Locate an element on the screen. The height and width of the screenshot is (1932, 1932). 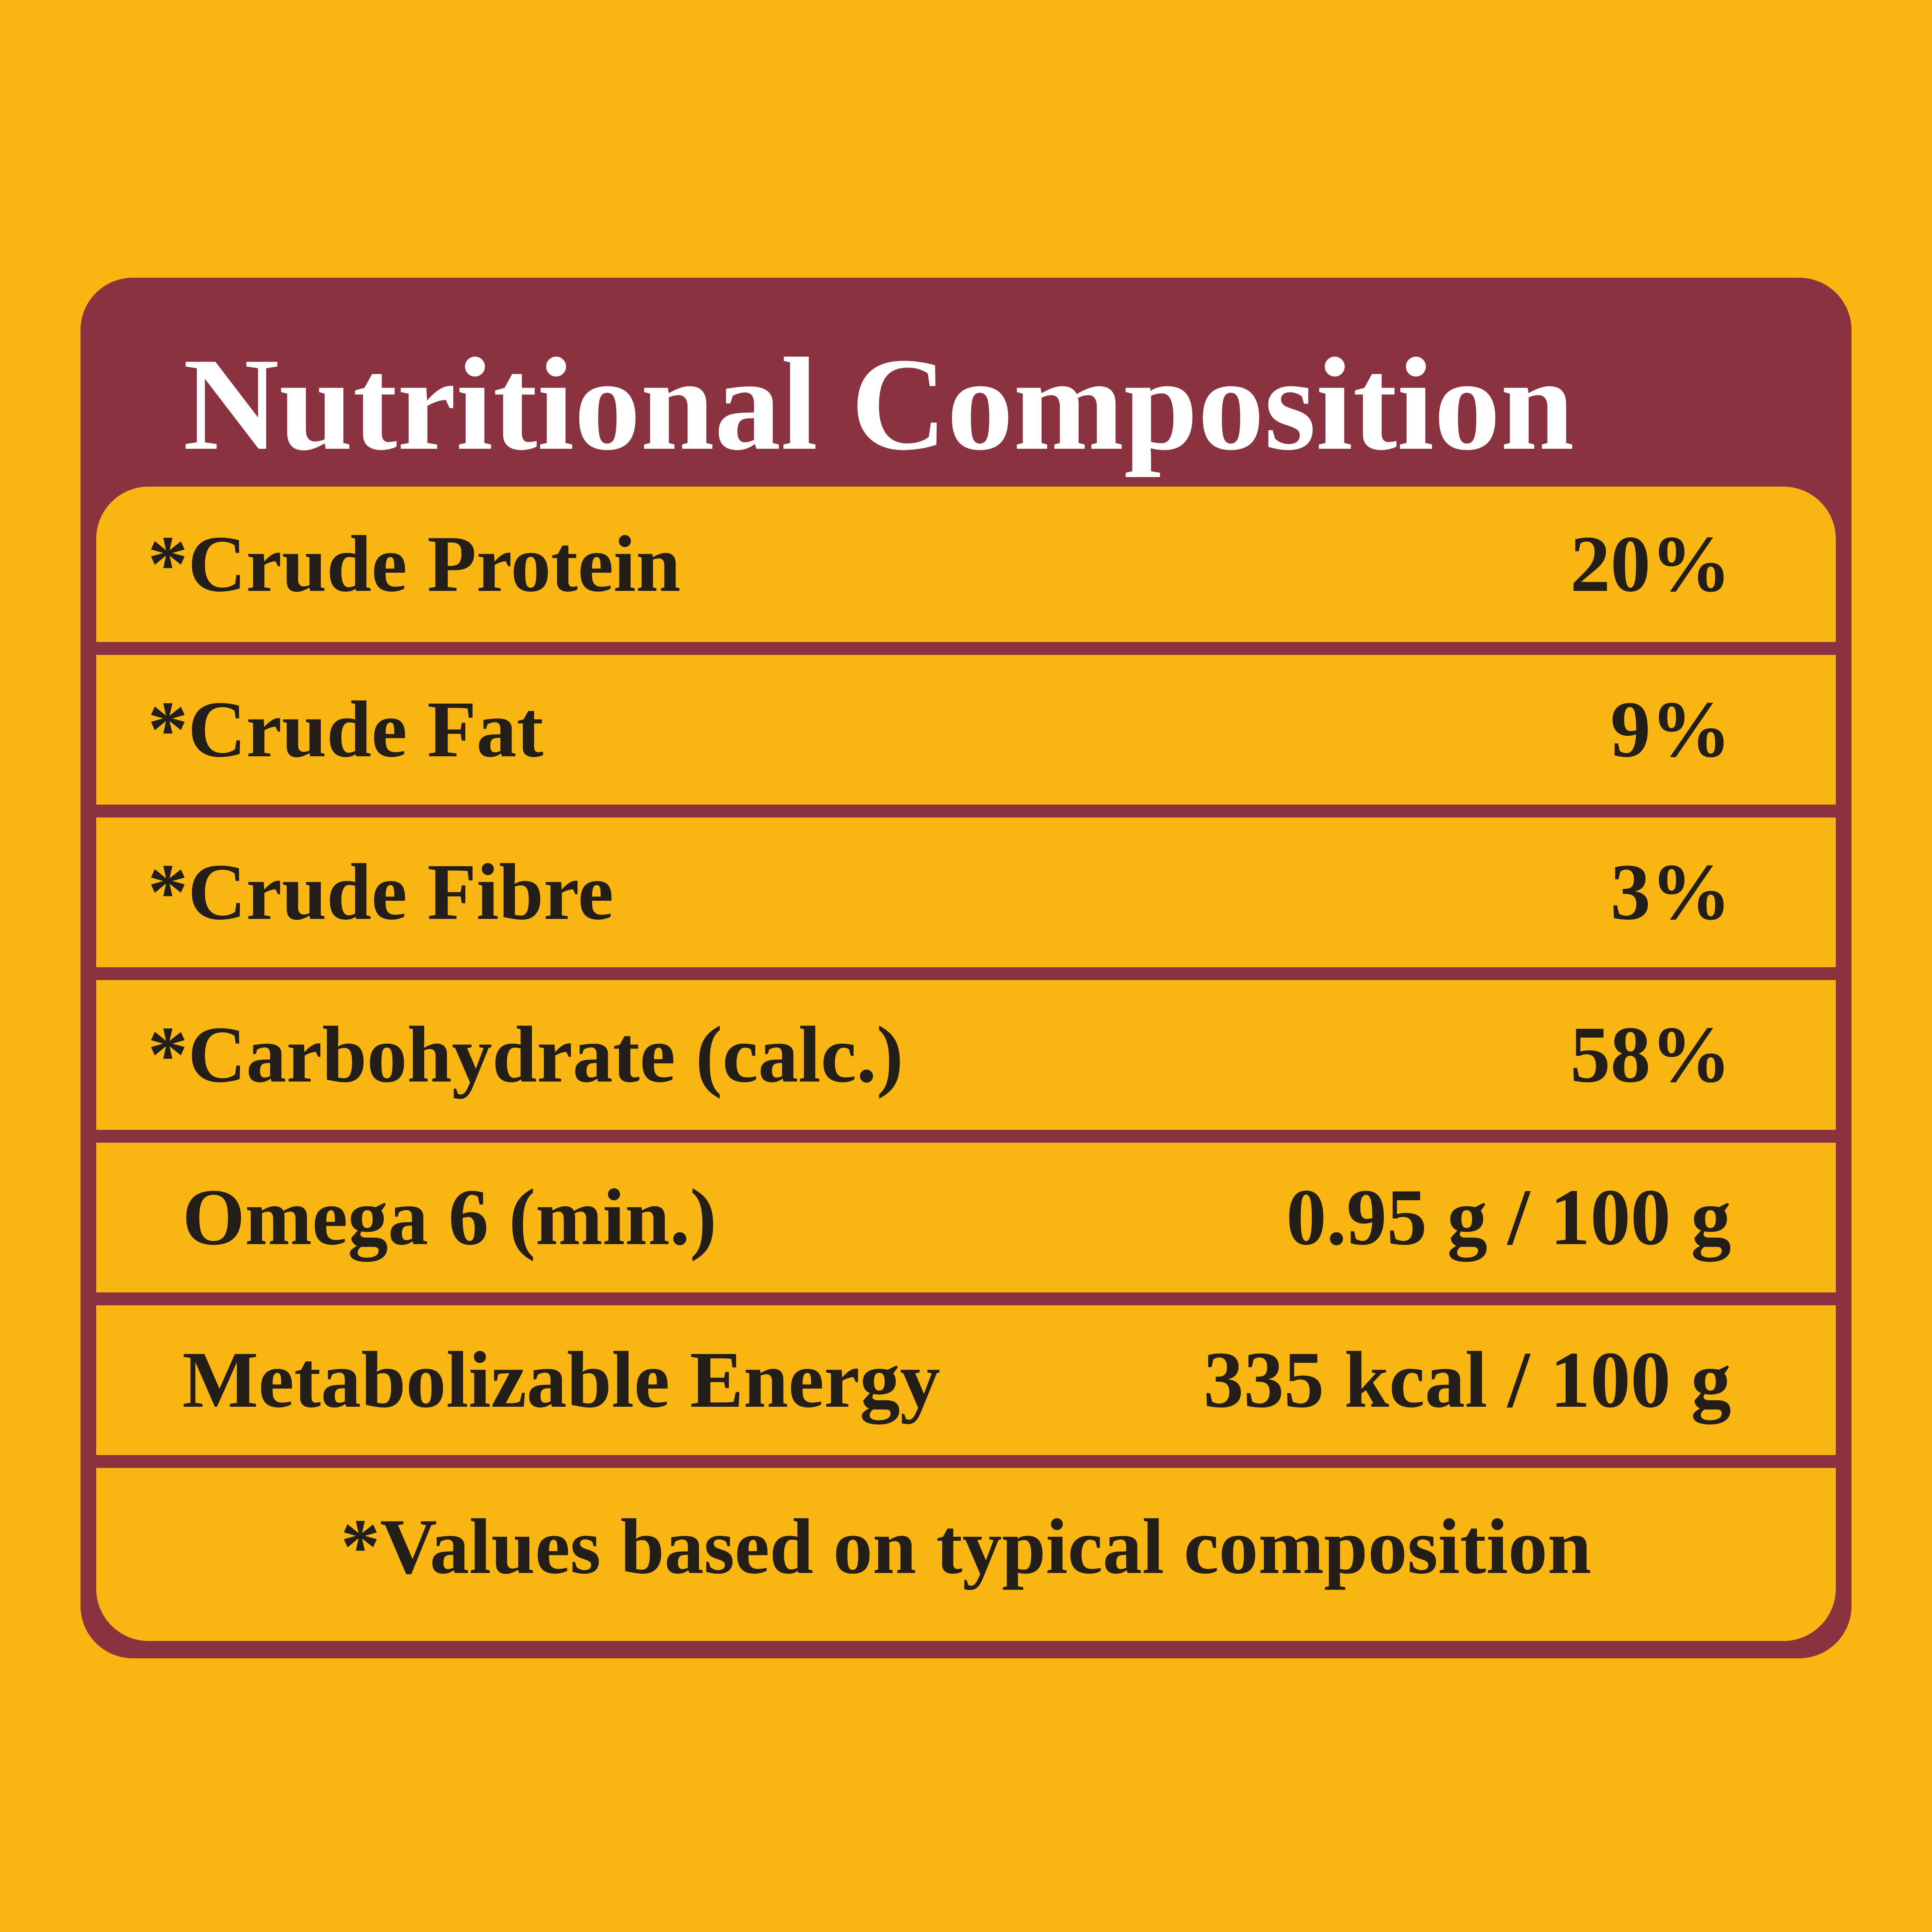
row-value: 335 kcal / 100 g is located at coordinates (1467, 1379).